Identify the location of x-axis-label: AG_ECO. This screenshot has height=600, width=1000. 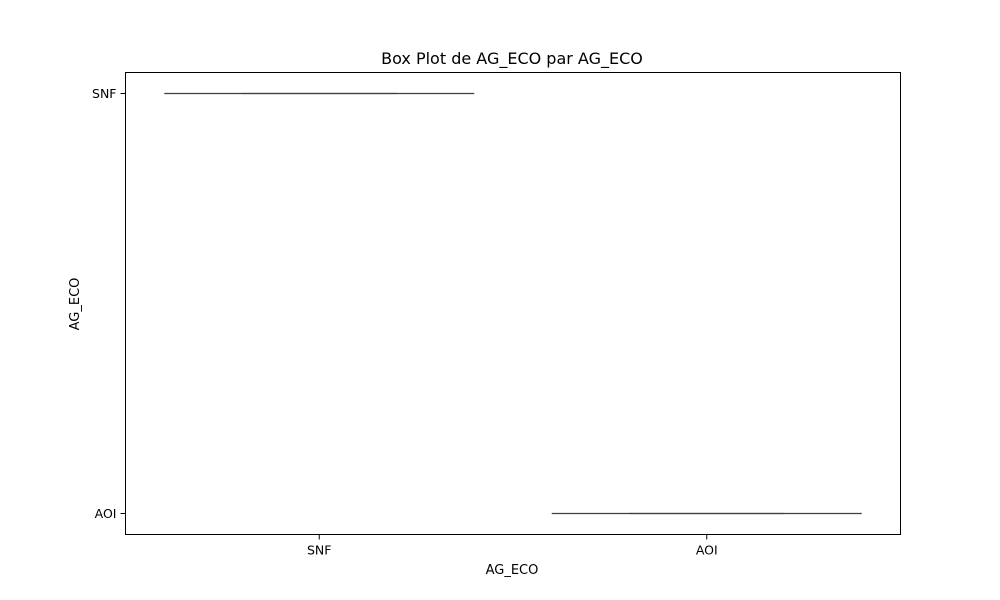
(512, 570).